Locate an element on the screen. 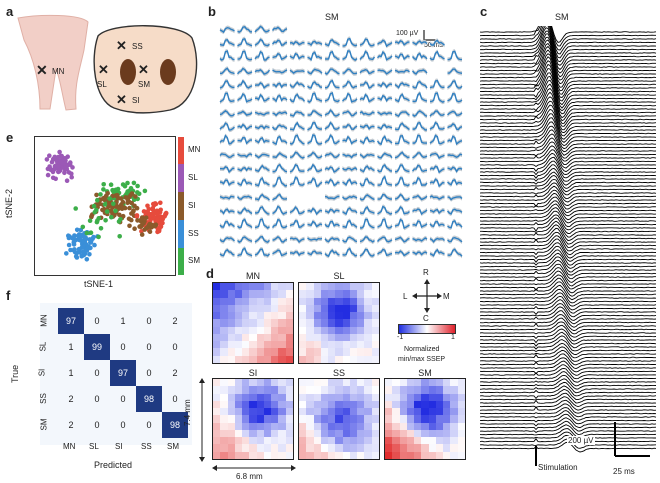 This screenshot has width=660, height=483. compass-arrows-icon is located at coordinates (427, 296).